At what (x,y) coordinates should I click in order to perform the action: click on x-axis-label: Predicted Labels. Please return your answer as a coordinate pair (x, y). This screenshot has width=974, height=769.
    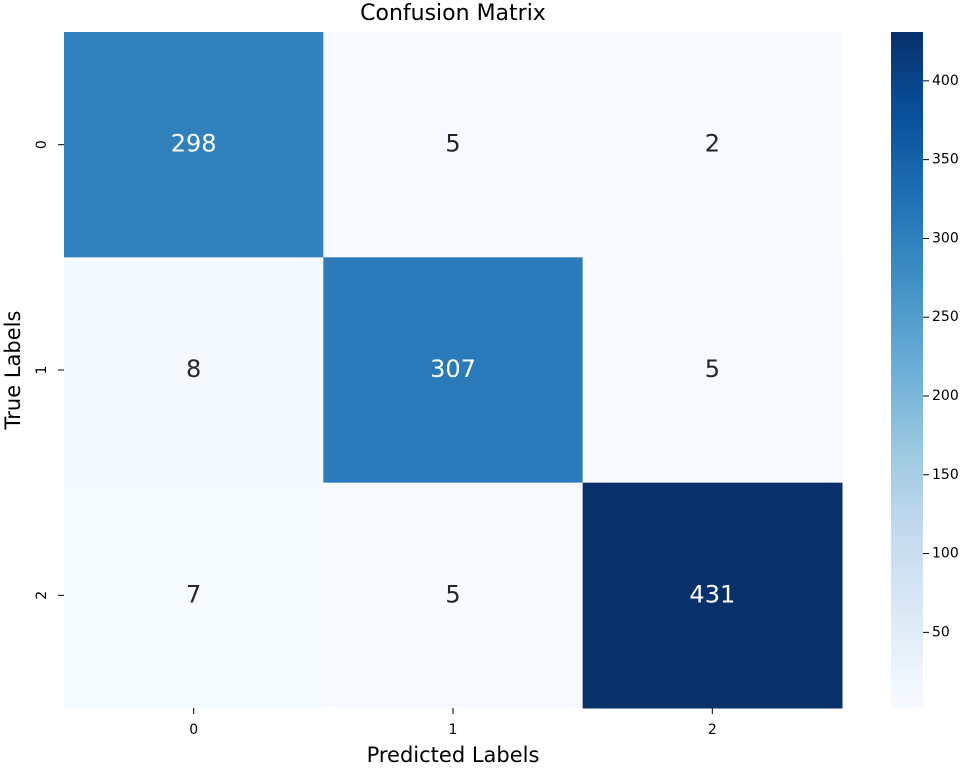
    Looking at the image, I should click on (453, 755).